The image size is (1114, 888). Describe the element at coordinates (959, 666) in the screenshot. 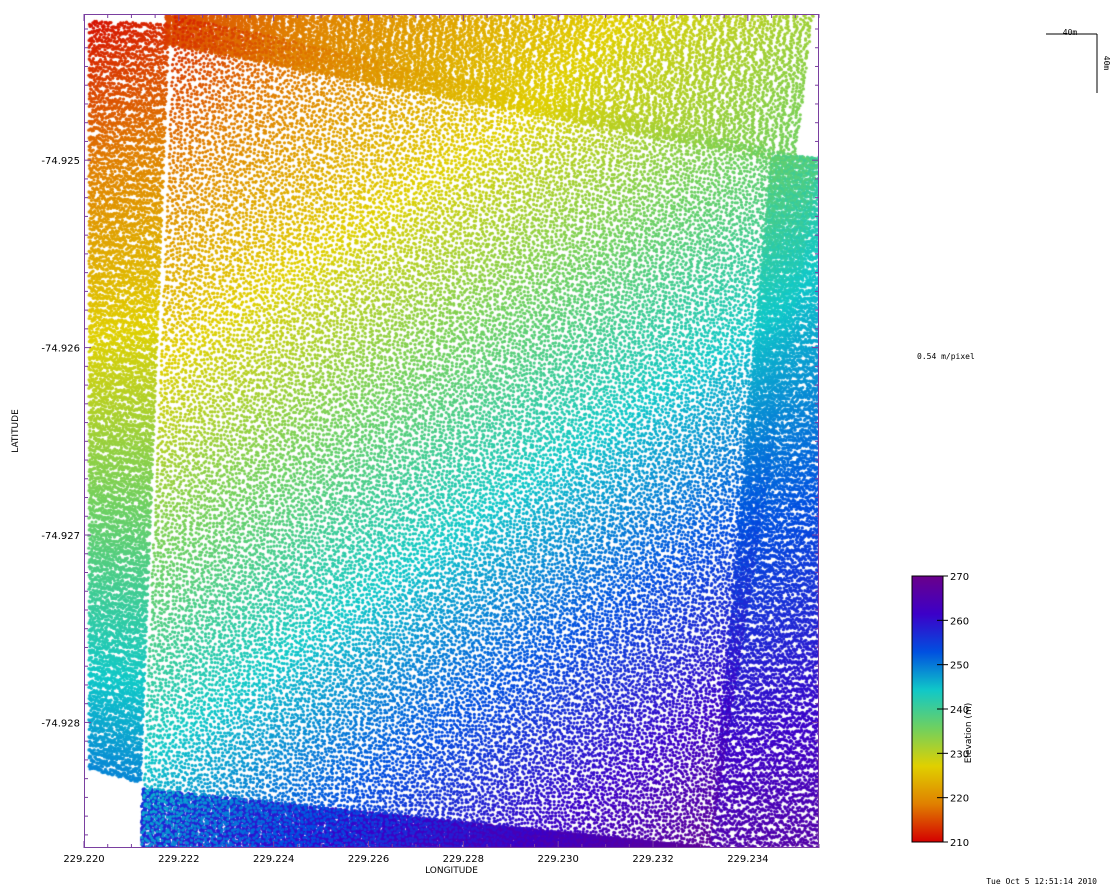

I see `colorbar-tick-label: 250` at that location.